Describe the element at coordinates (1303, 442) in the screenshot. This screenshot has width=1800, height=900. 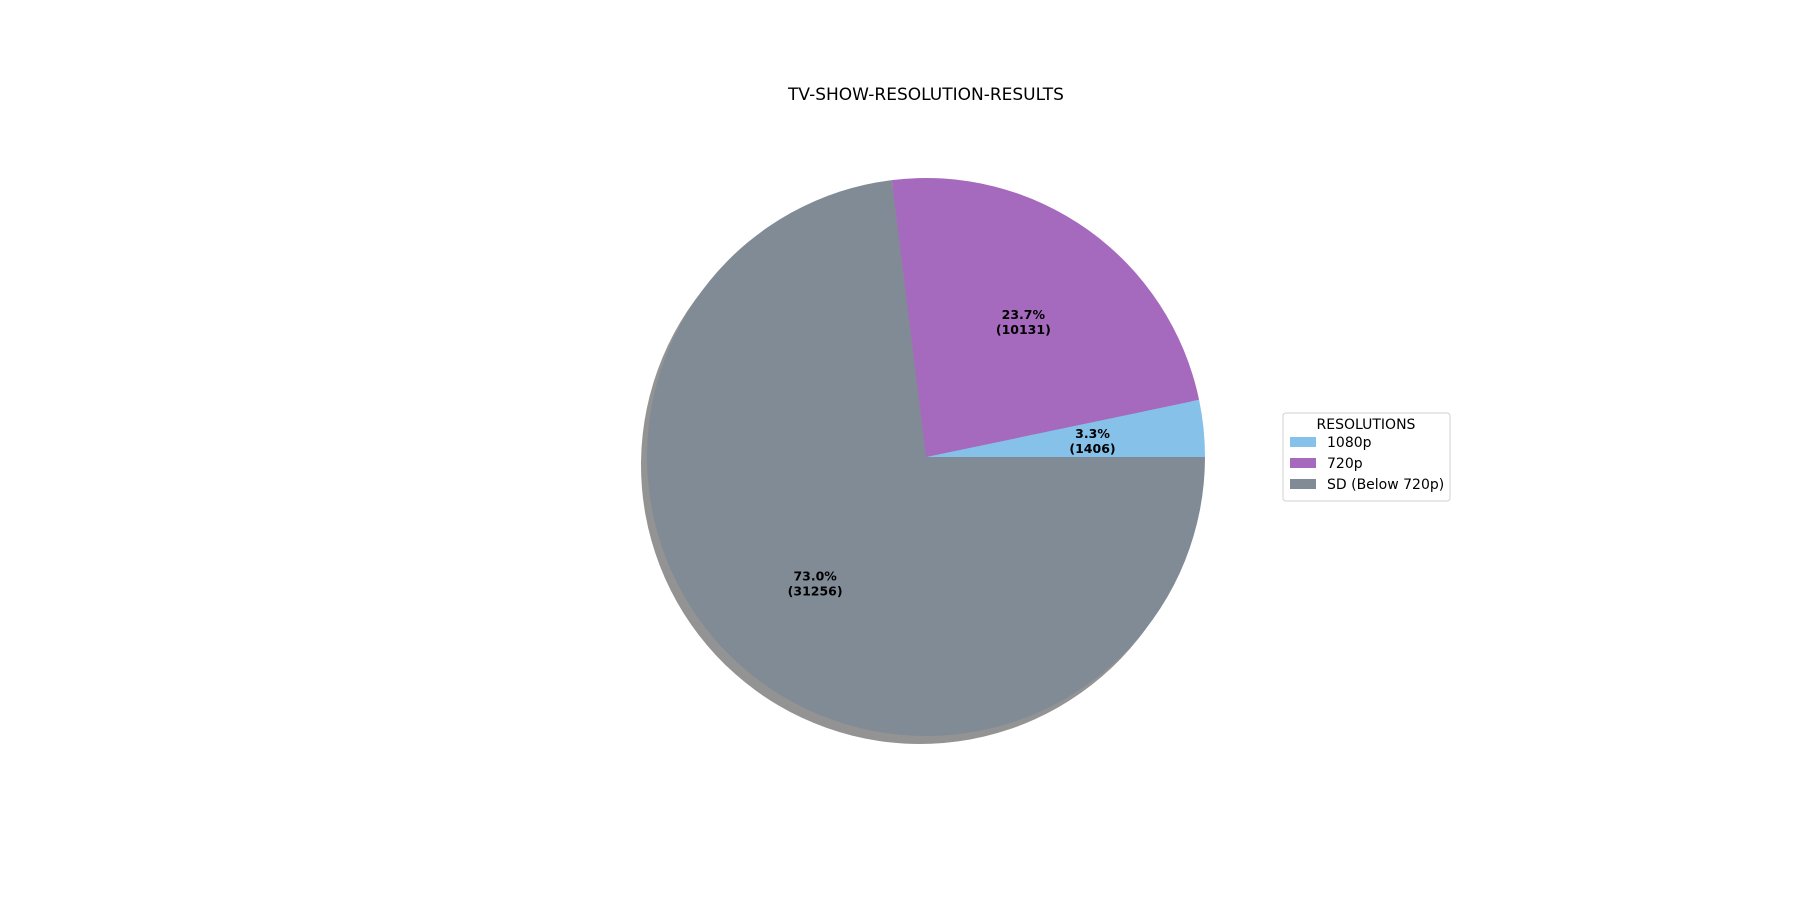
I see `legend-swatch-1080p` at that location.